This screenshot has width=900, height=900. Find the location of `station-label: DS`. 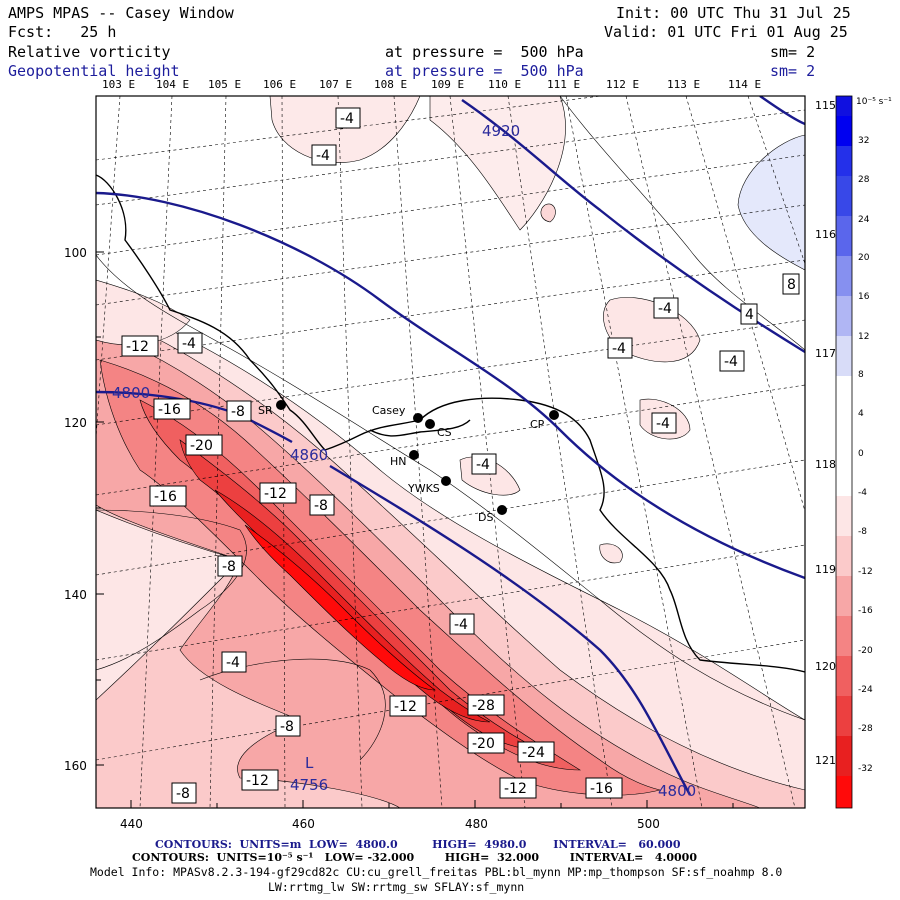

station-label: DS is located at coordinates (485, 517).